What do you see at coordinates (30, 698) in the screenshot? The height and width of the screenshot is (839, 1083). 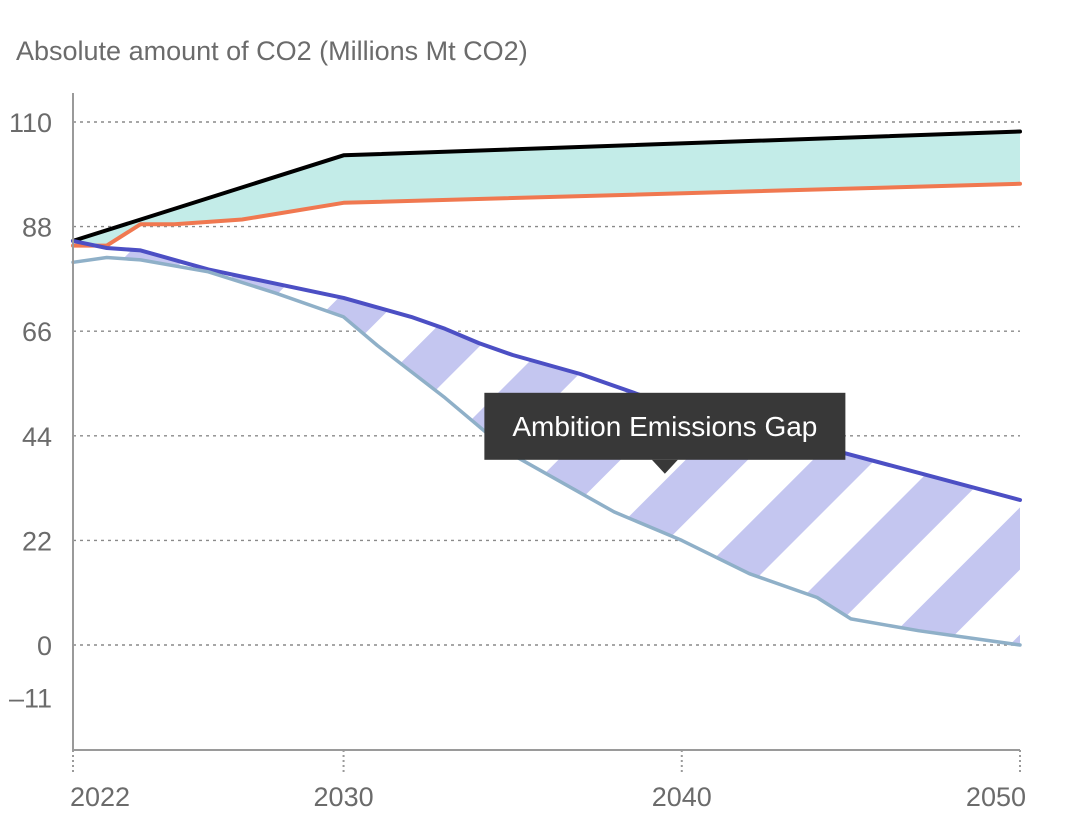 I see `y-tick-label: –11` at bounding box center [30, 698].